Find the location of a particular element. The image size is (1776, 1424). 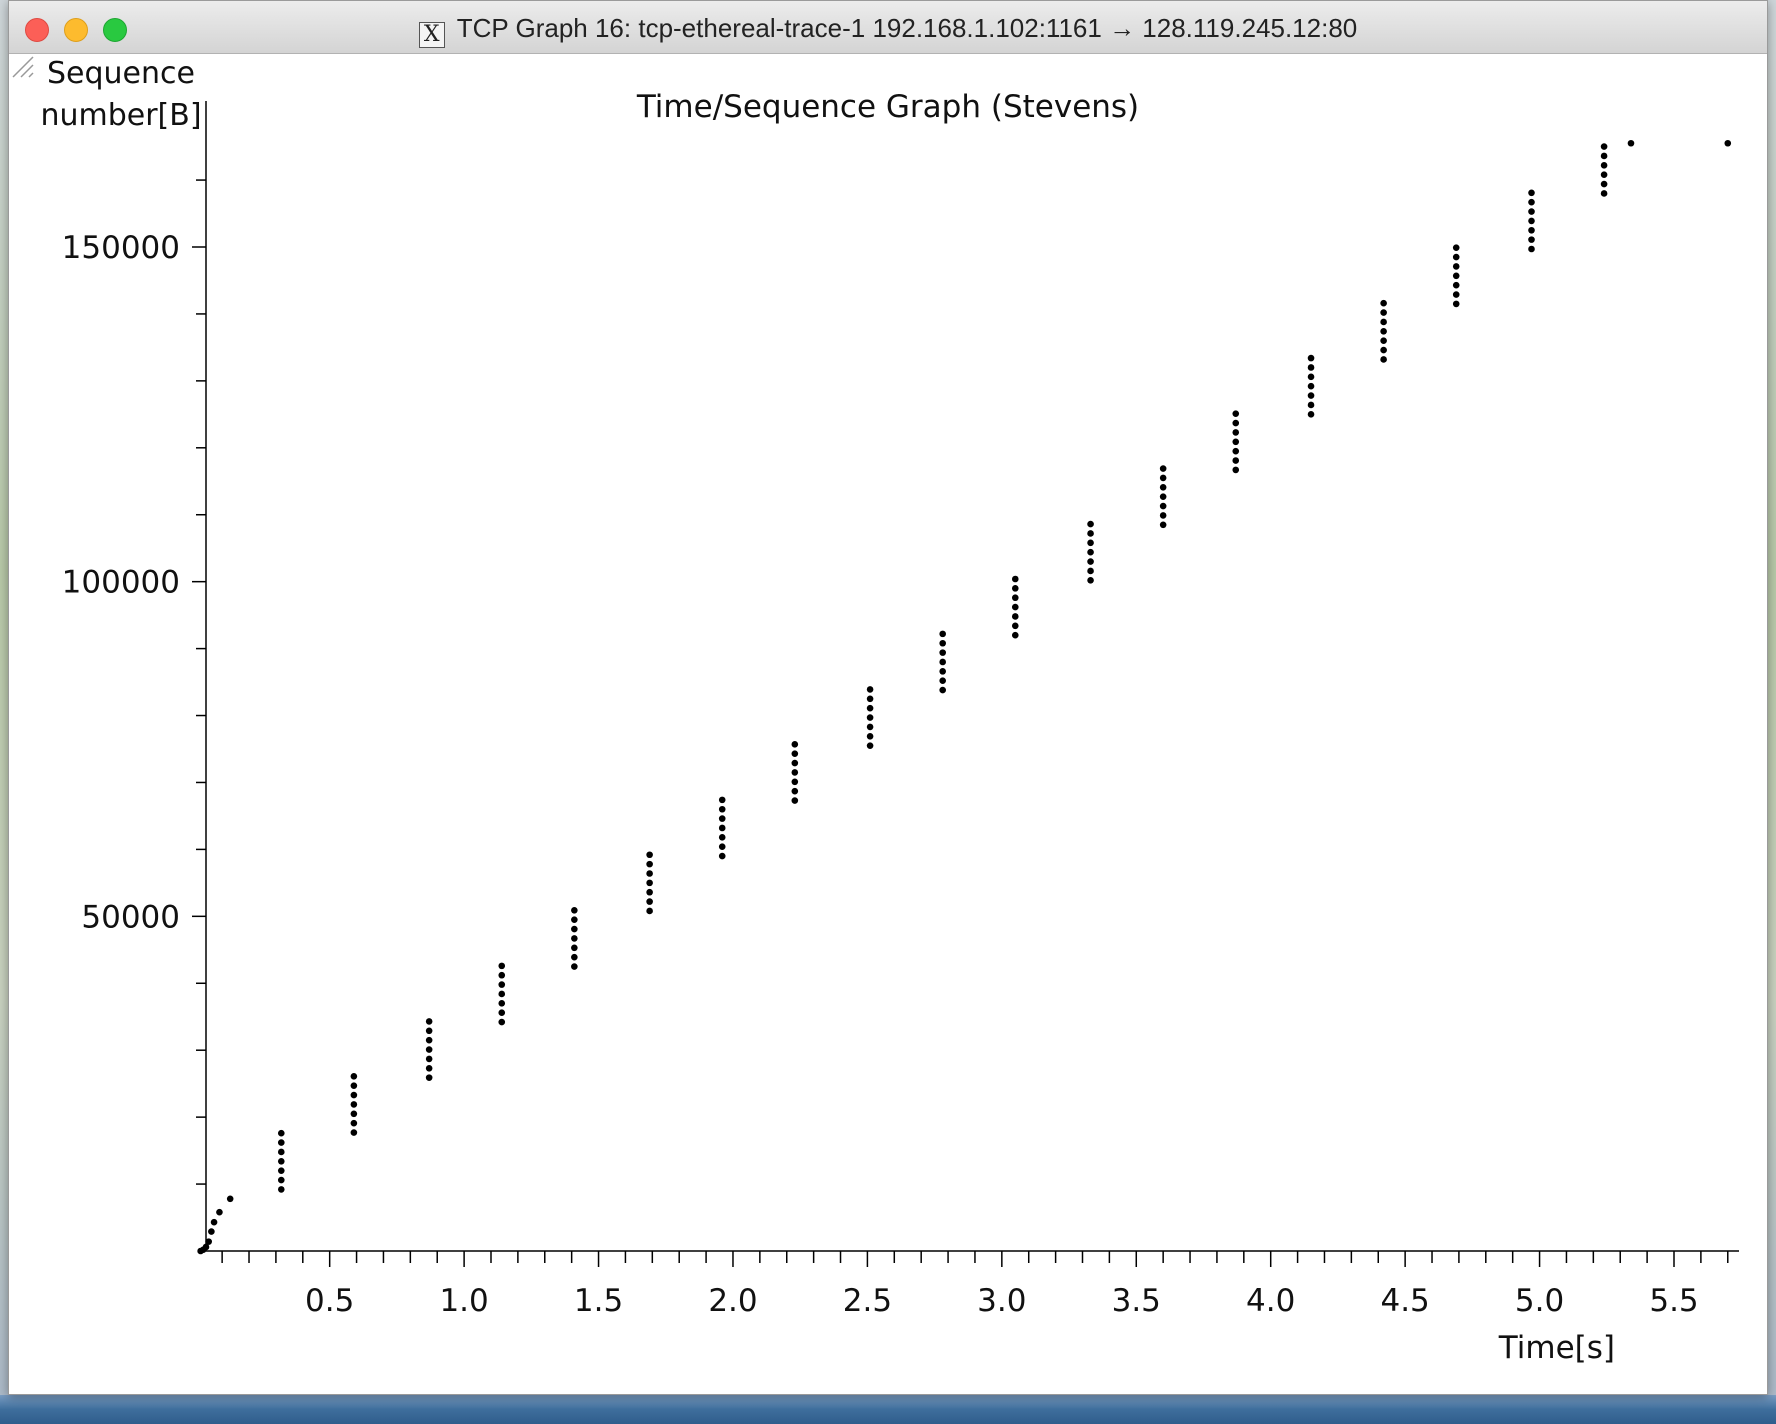

zoom-button is located at coordinates (115, 30).